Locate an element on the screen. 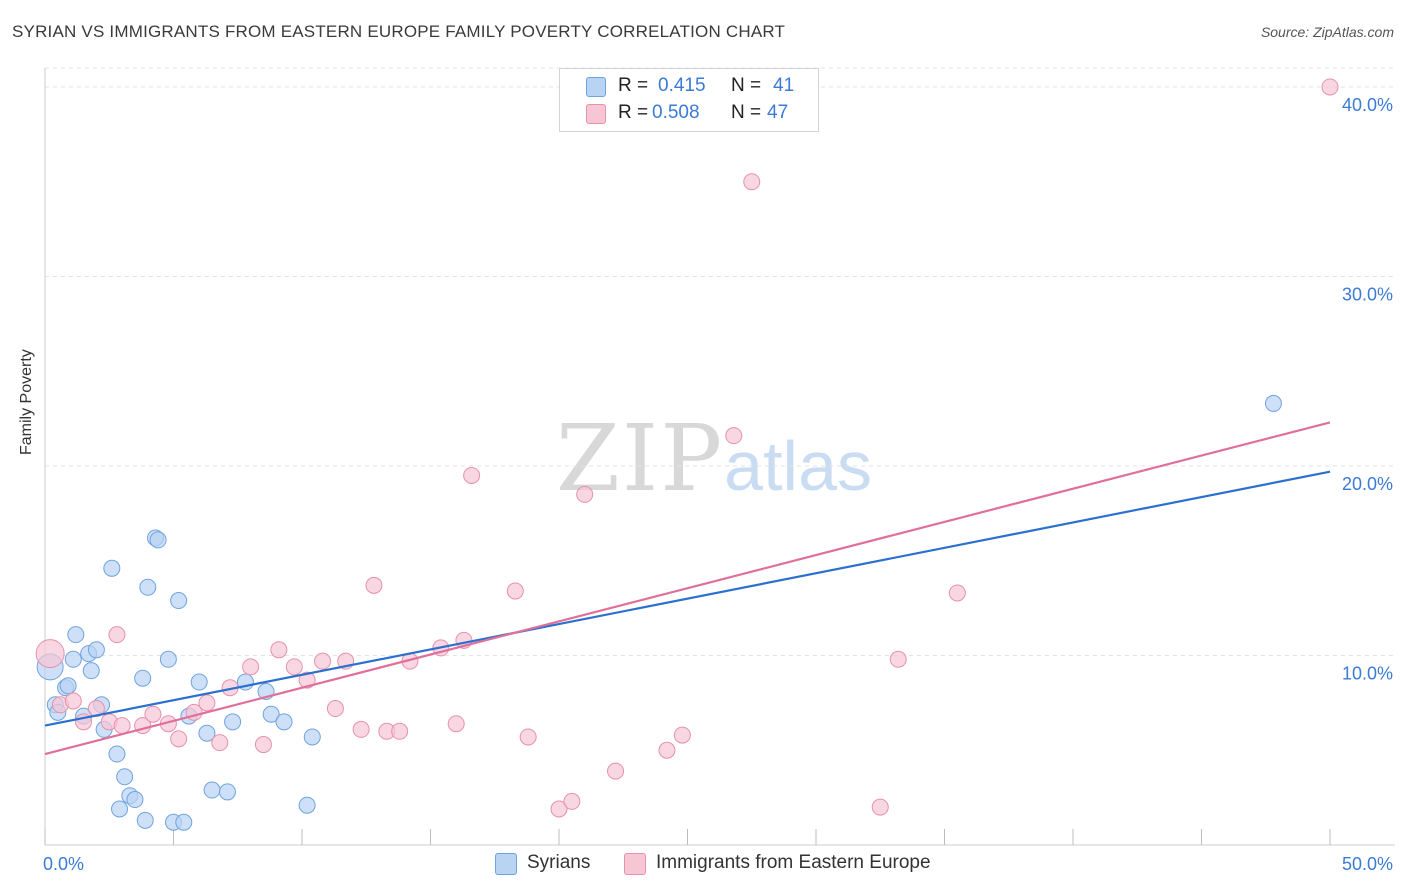 Image resolution: width=1406 pixels, height=892 pixels. y-tick-label: 40.0% is located at coordinates (1367, 105).